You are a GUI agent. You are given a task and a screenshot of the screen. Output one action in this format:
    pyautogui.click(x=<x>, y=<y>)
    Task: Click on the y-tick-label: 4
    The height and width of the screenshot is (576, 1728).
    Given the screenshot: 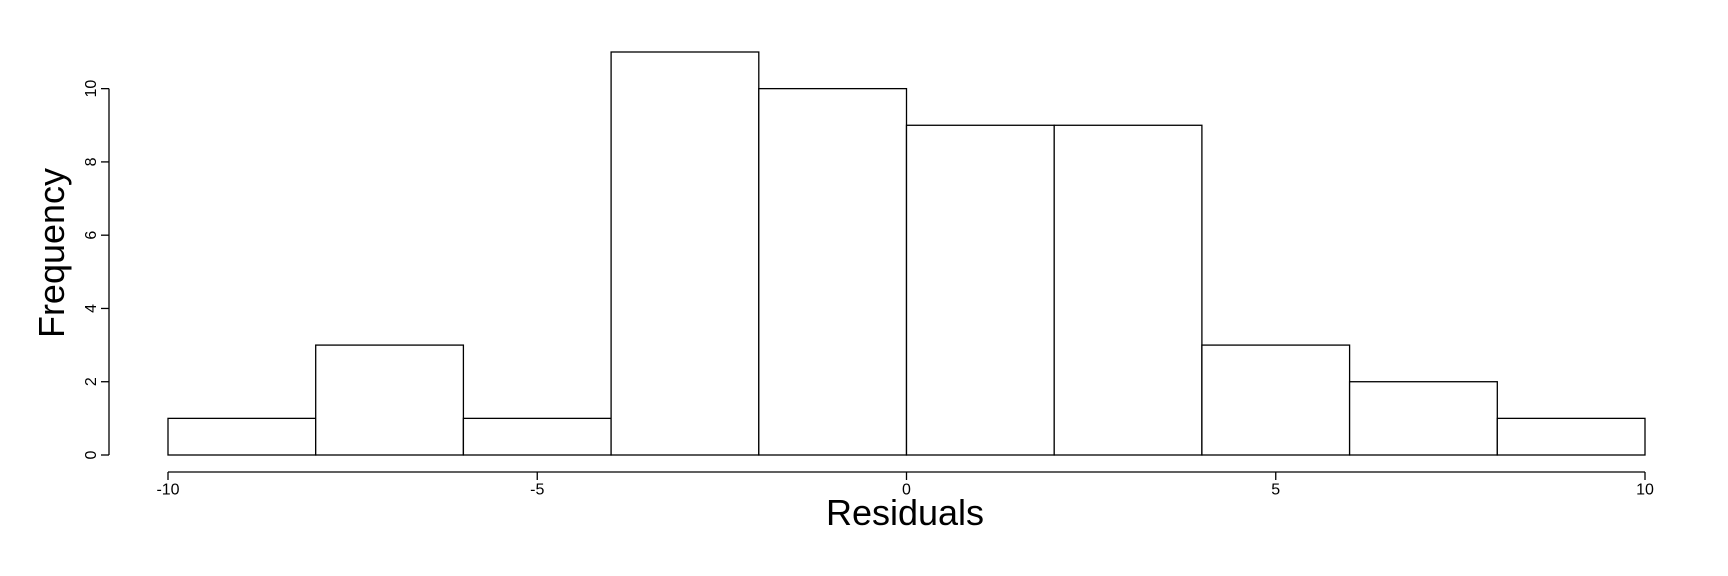 What is the action you would take?
    pyautogui.click(x=91, y=308)
    